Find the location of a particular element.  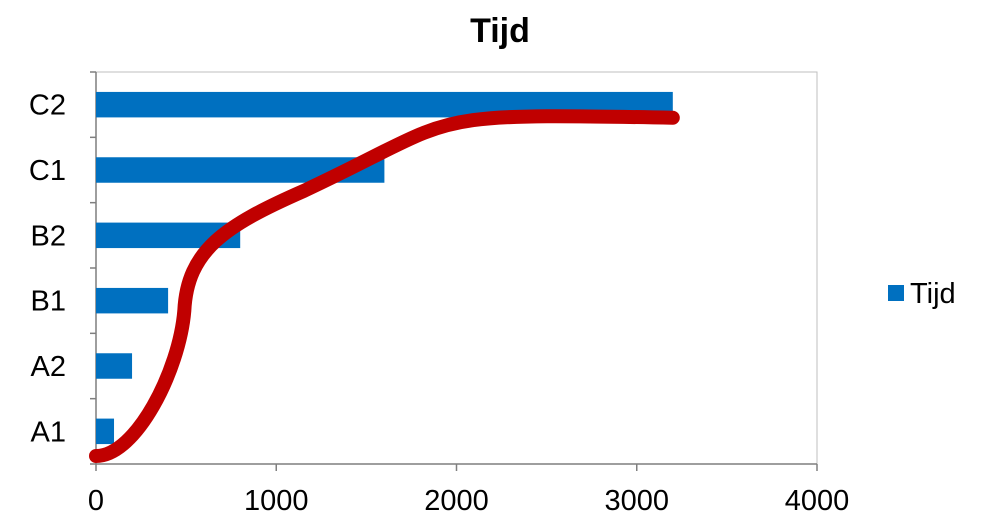

x-tick-label: 2000 is located at coordinates (456, 501).